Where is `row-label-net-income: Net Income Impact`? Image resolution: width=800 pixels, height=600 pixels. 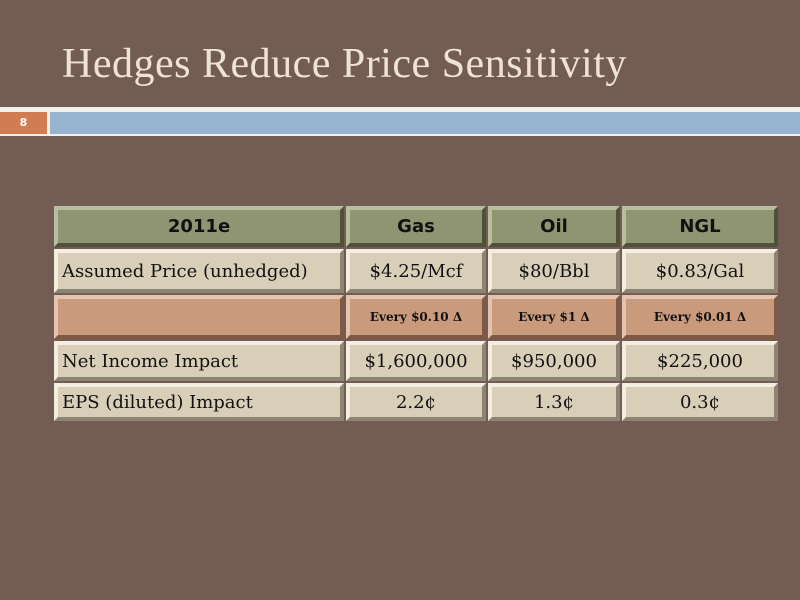
row-label-net-income: Net Income Impact is located at coordinates (199, 361).